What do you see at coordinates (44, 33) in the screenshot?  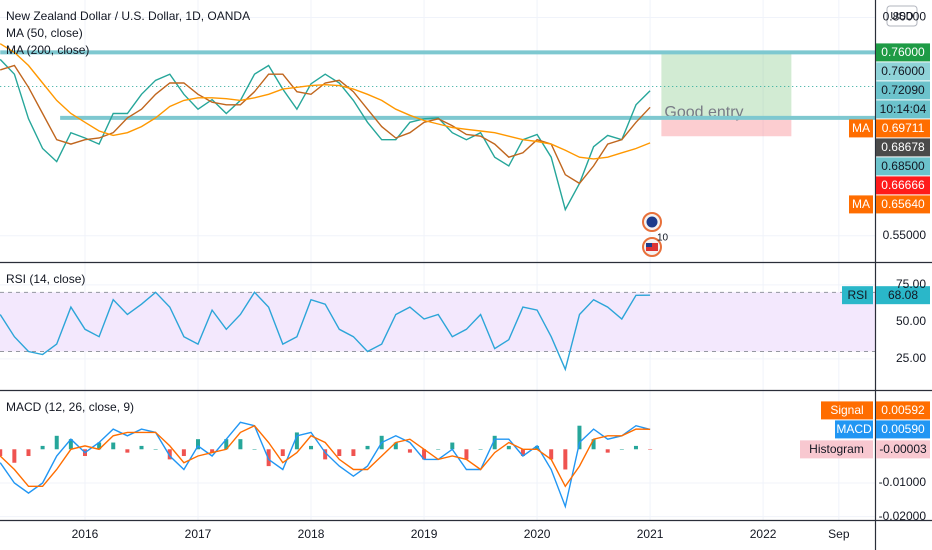 I see `legend-entry: MA (50, close)` at bounding box center [44, 33].